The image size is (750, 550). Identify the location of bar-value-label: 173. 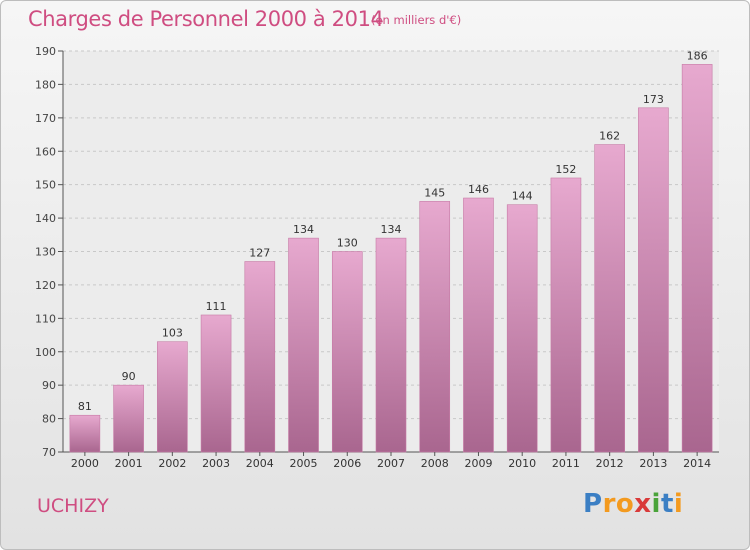
(653, 99).